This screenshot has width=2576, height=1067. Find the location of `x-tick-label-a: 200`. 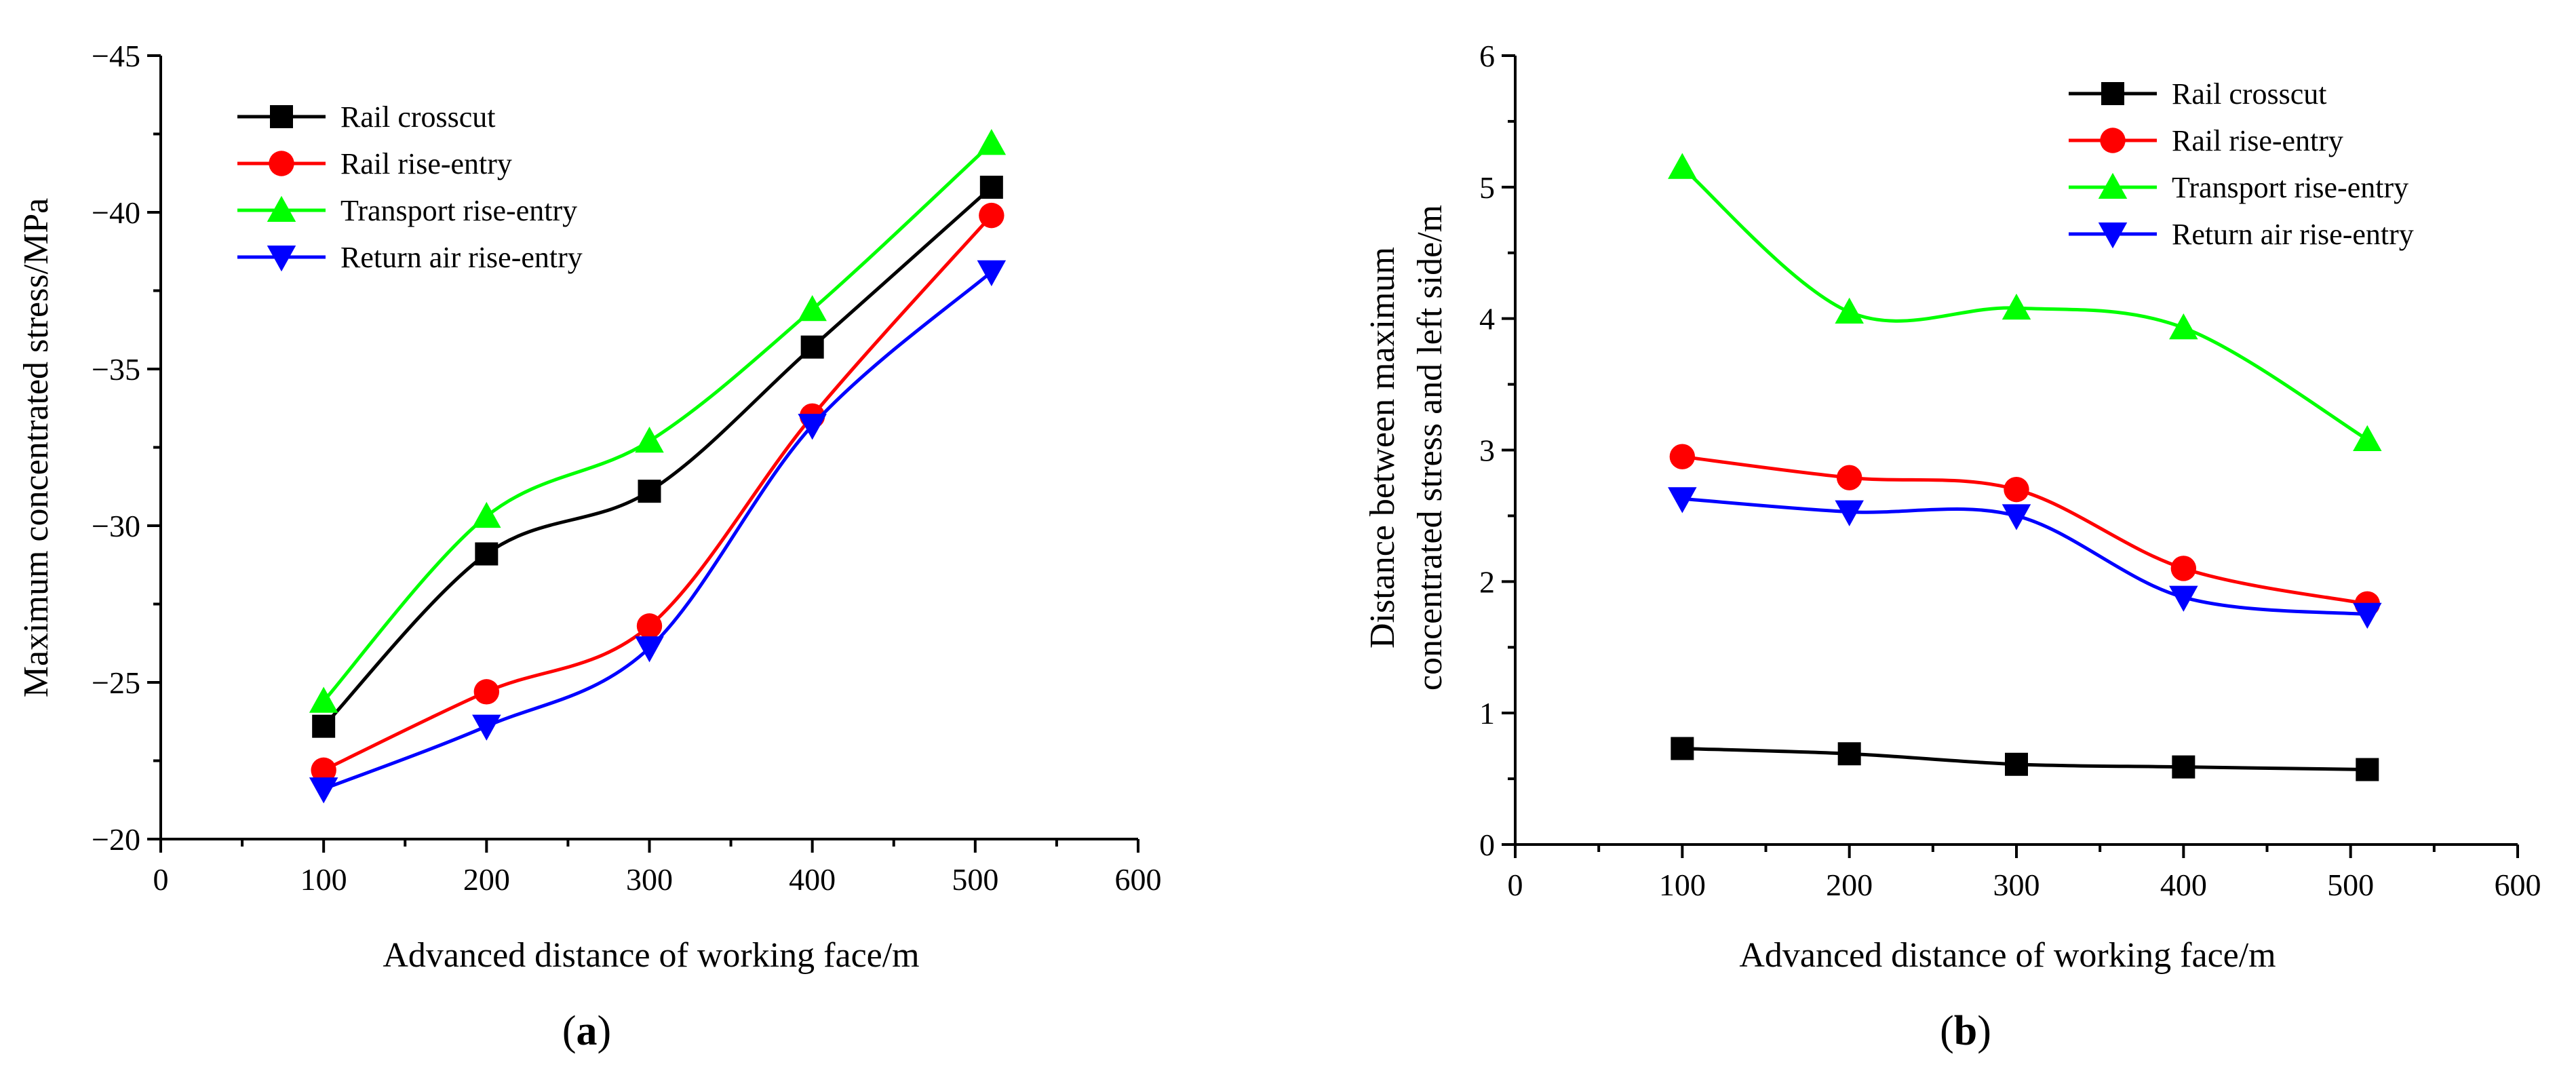

x-tick-label-a: 200 is located at coordinates (486, 879).